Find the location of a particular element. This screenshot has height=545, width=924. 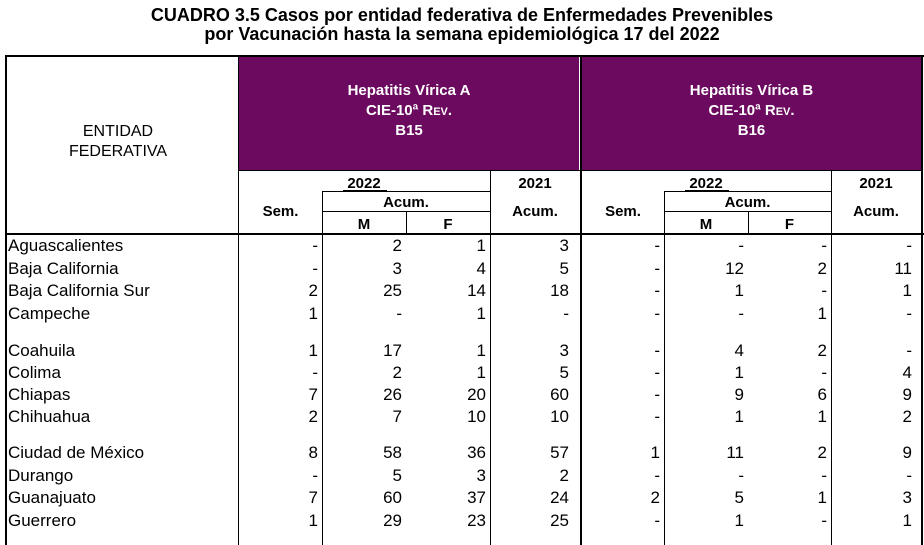

table-row: Campeche 1 - 1 - - - 1 - is located at coordinates (462, 314).